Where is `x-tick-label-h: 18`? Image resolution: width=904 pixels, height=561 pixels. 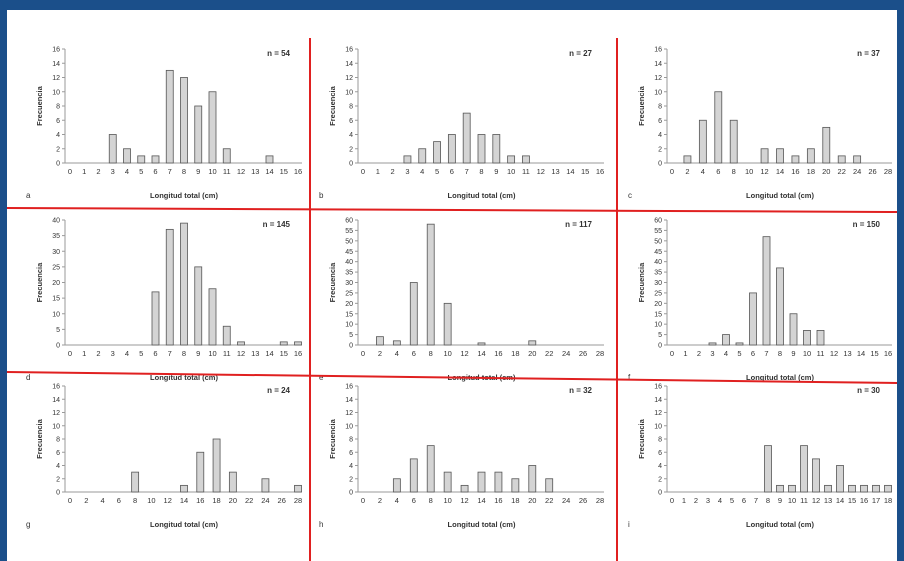
x-tick-label-h: 18 is located at coordinates (515, 500).